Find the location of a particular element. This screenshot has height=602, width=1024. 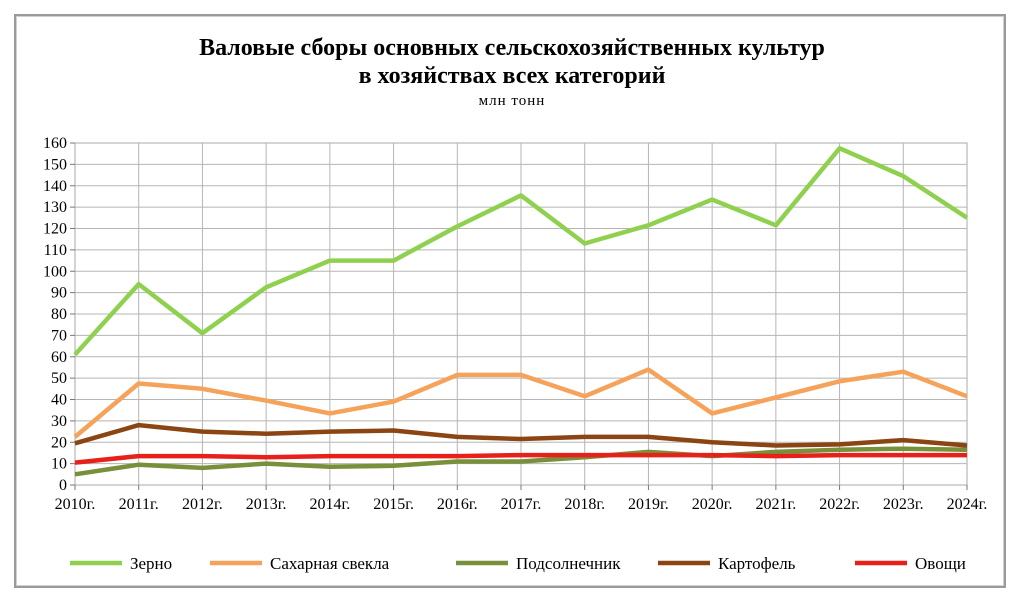

y-tick-label: 160 is located at coordinates (55, 143).